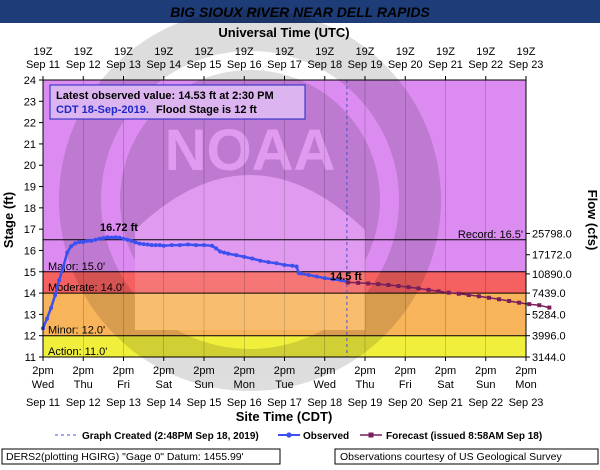 The height and width of the screenshot is (470, 600). I want to click on y2-tick-label: 17172.0, so click(552, 256).